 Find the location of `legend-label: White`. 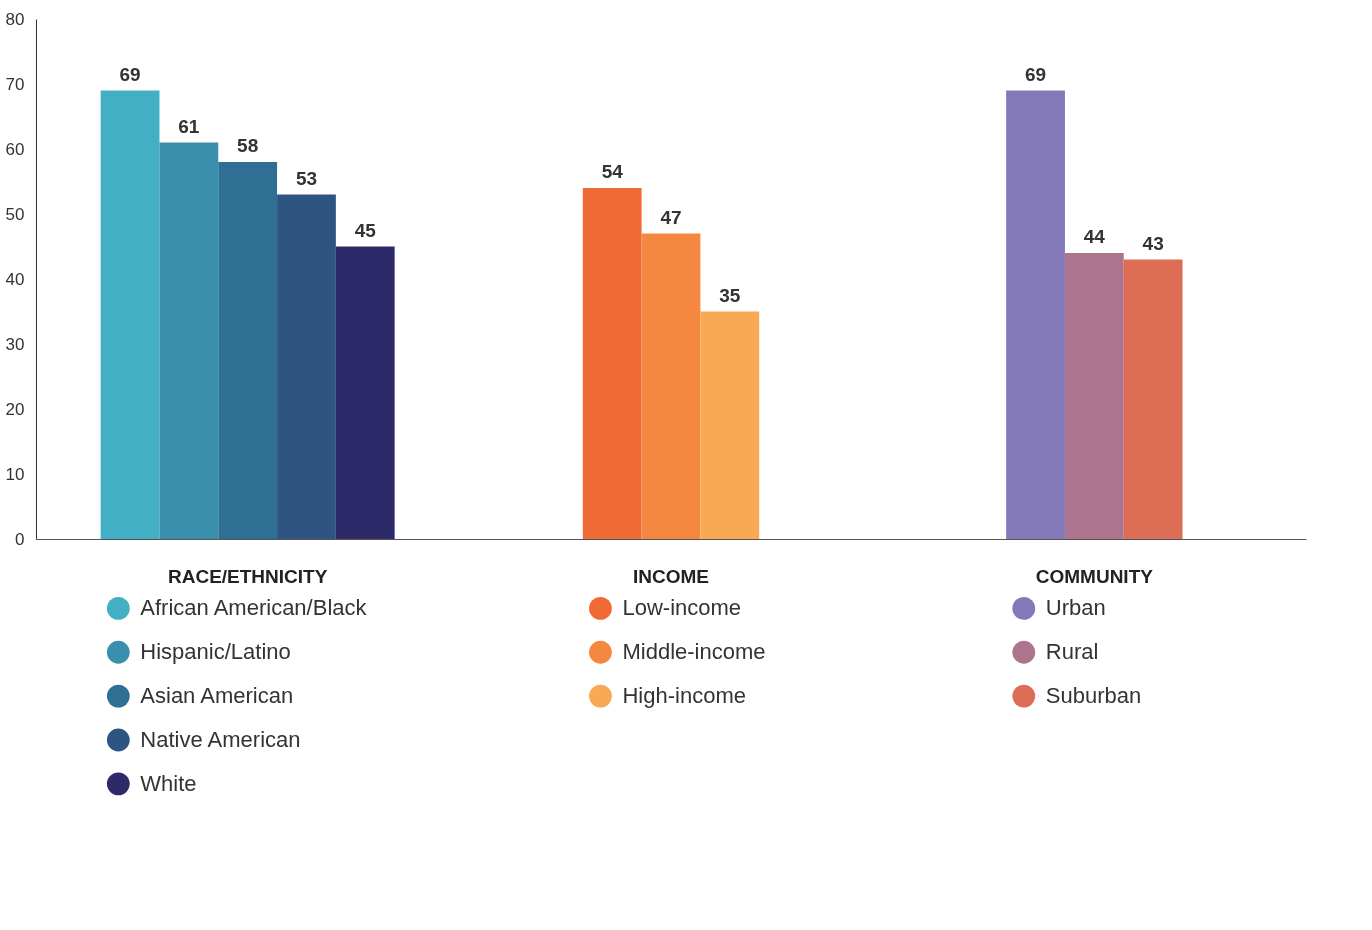

legend-label: White is located at coordinates (168, 783).